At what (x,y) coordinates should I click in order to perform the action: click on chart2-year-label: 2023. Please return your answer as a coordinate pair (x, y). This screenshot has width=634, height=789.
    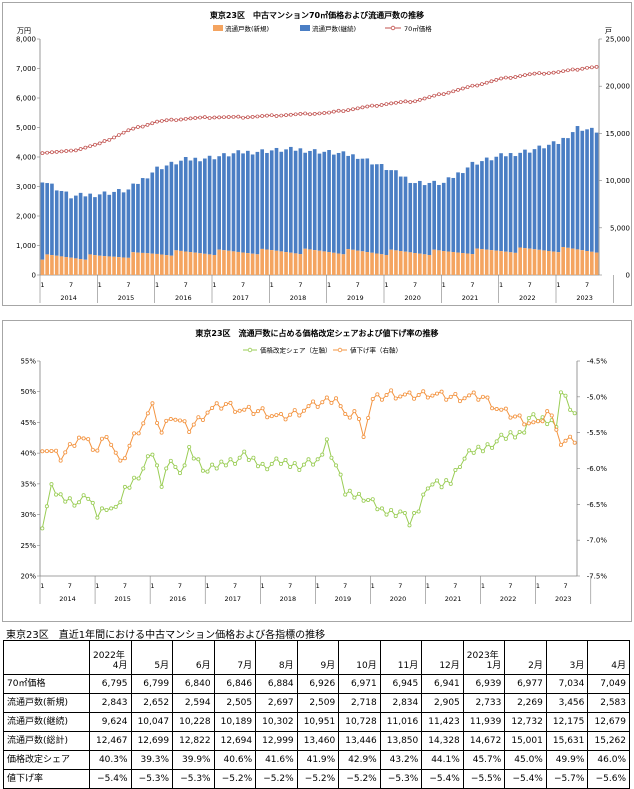
    Looking at the image, I should click on (563, 599).